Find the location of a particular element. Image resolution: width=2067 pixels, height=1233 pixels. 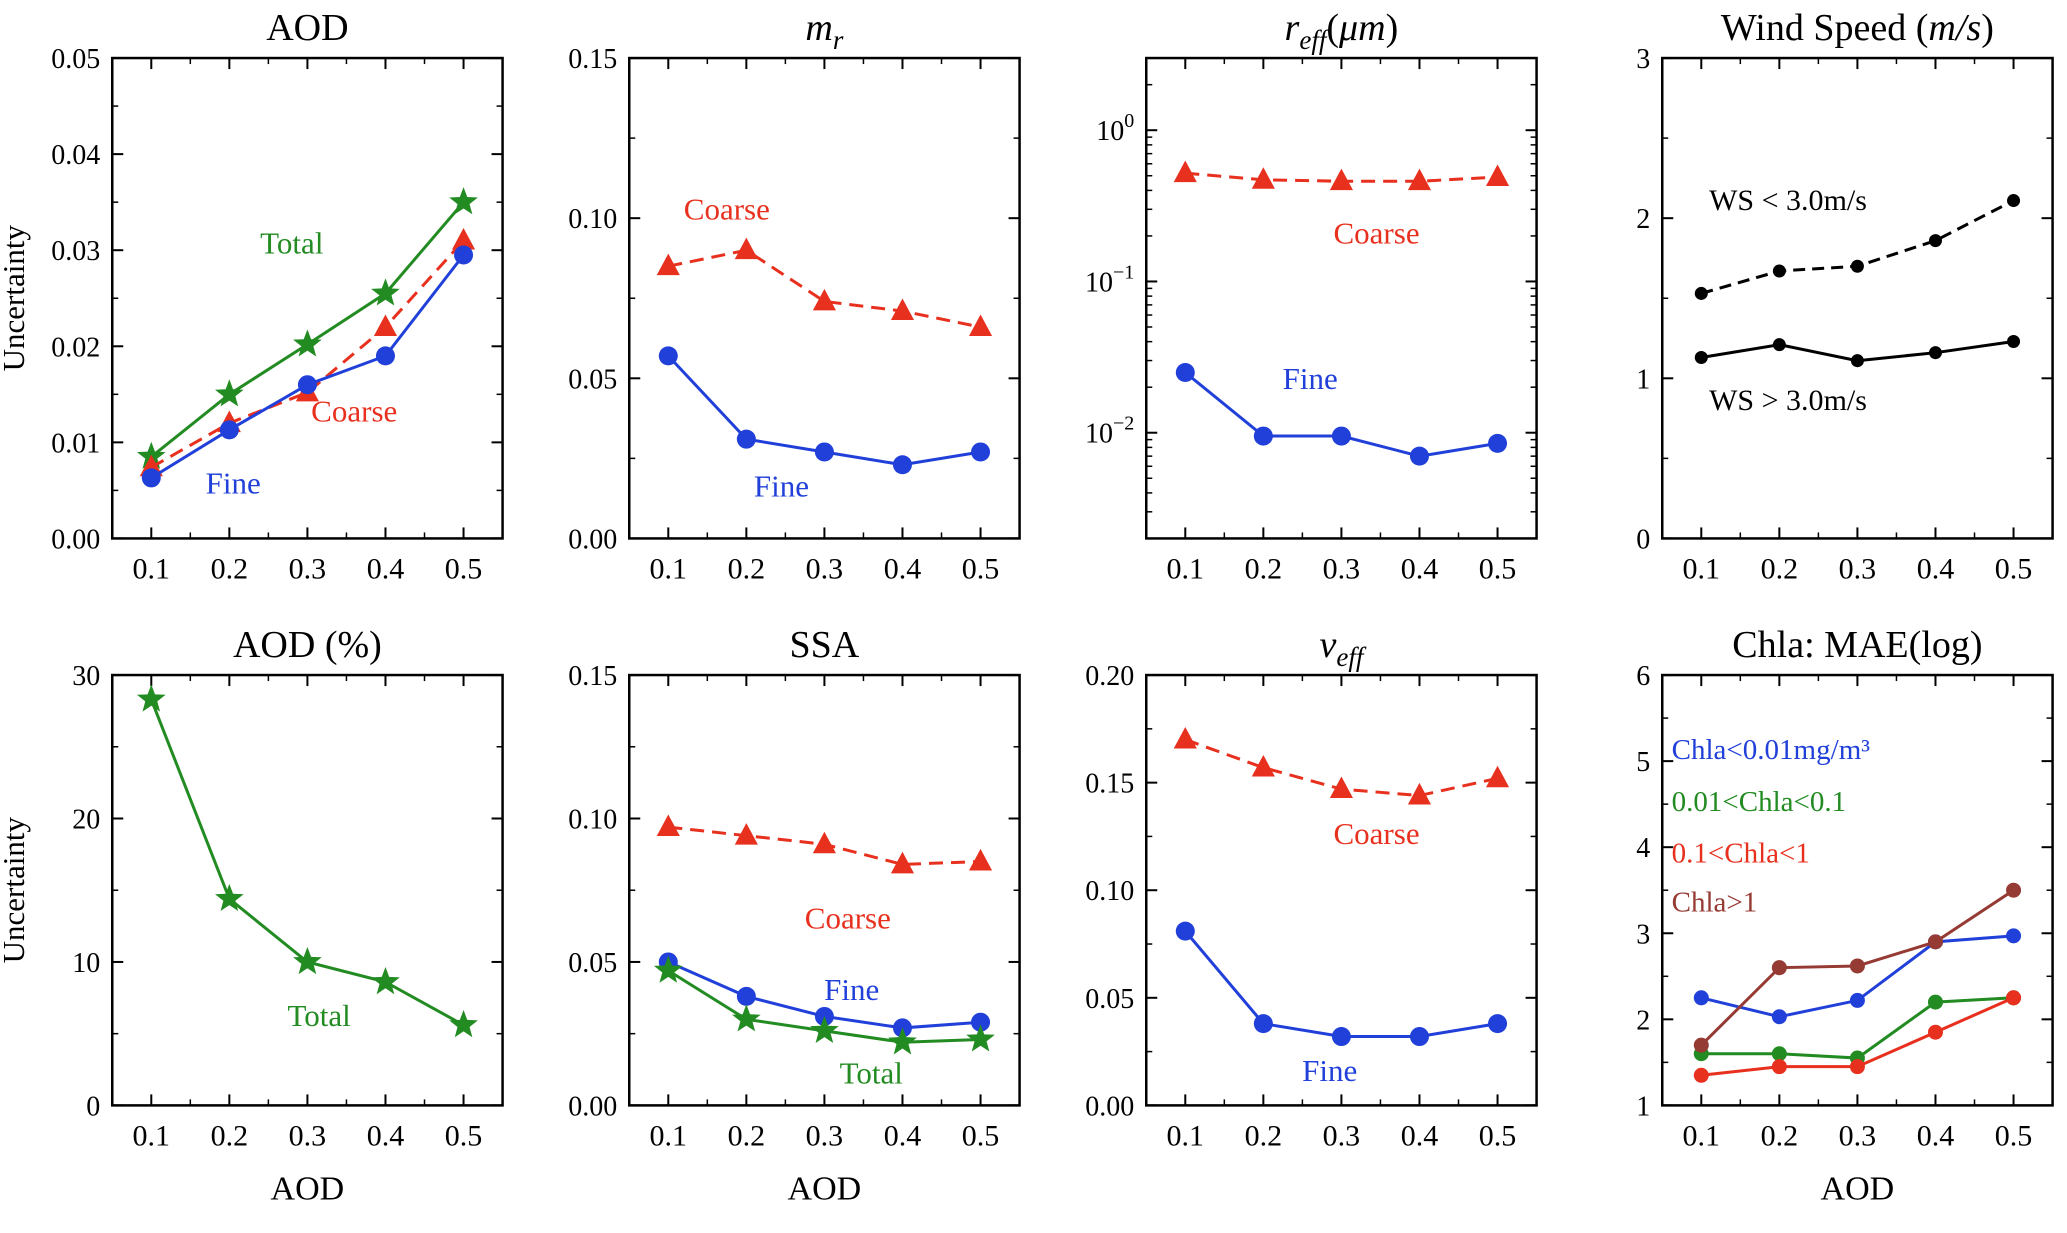

plot-annotation: Coarse is located at coordinates (1376, 233).